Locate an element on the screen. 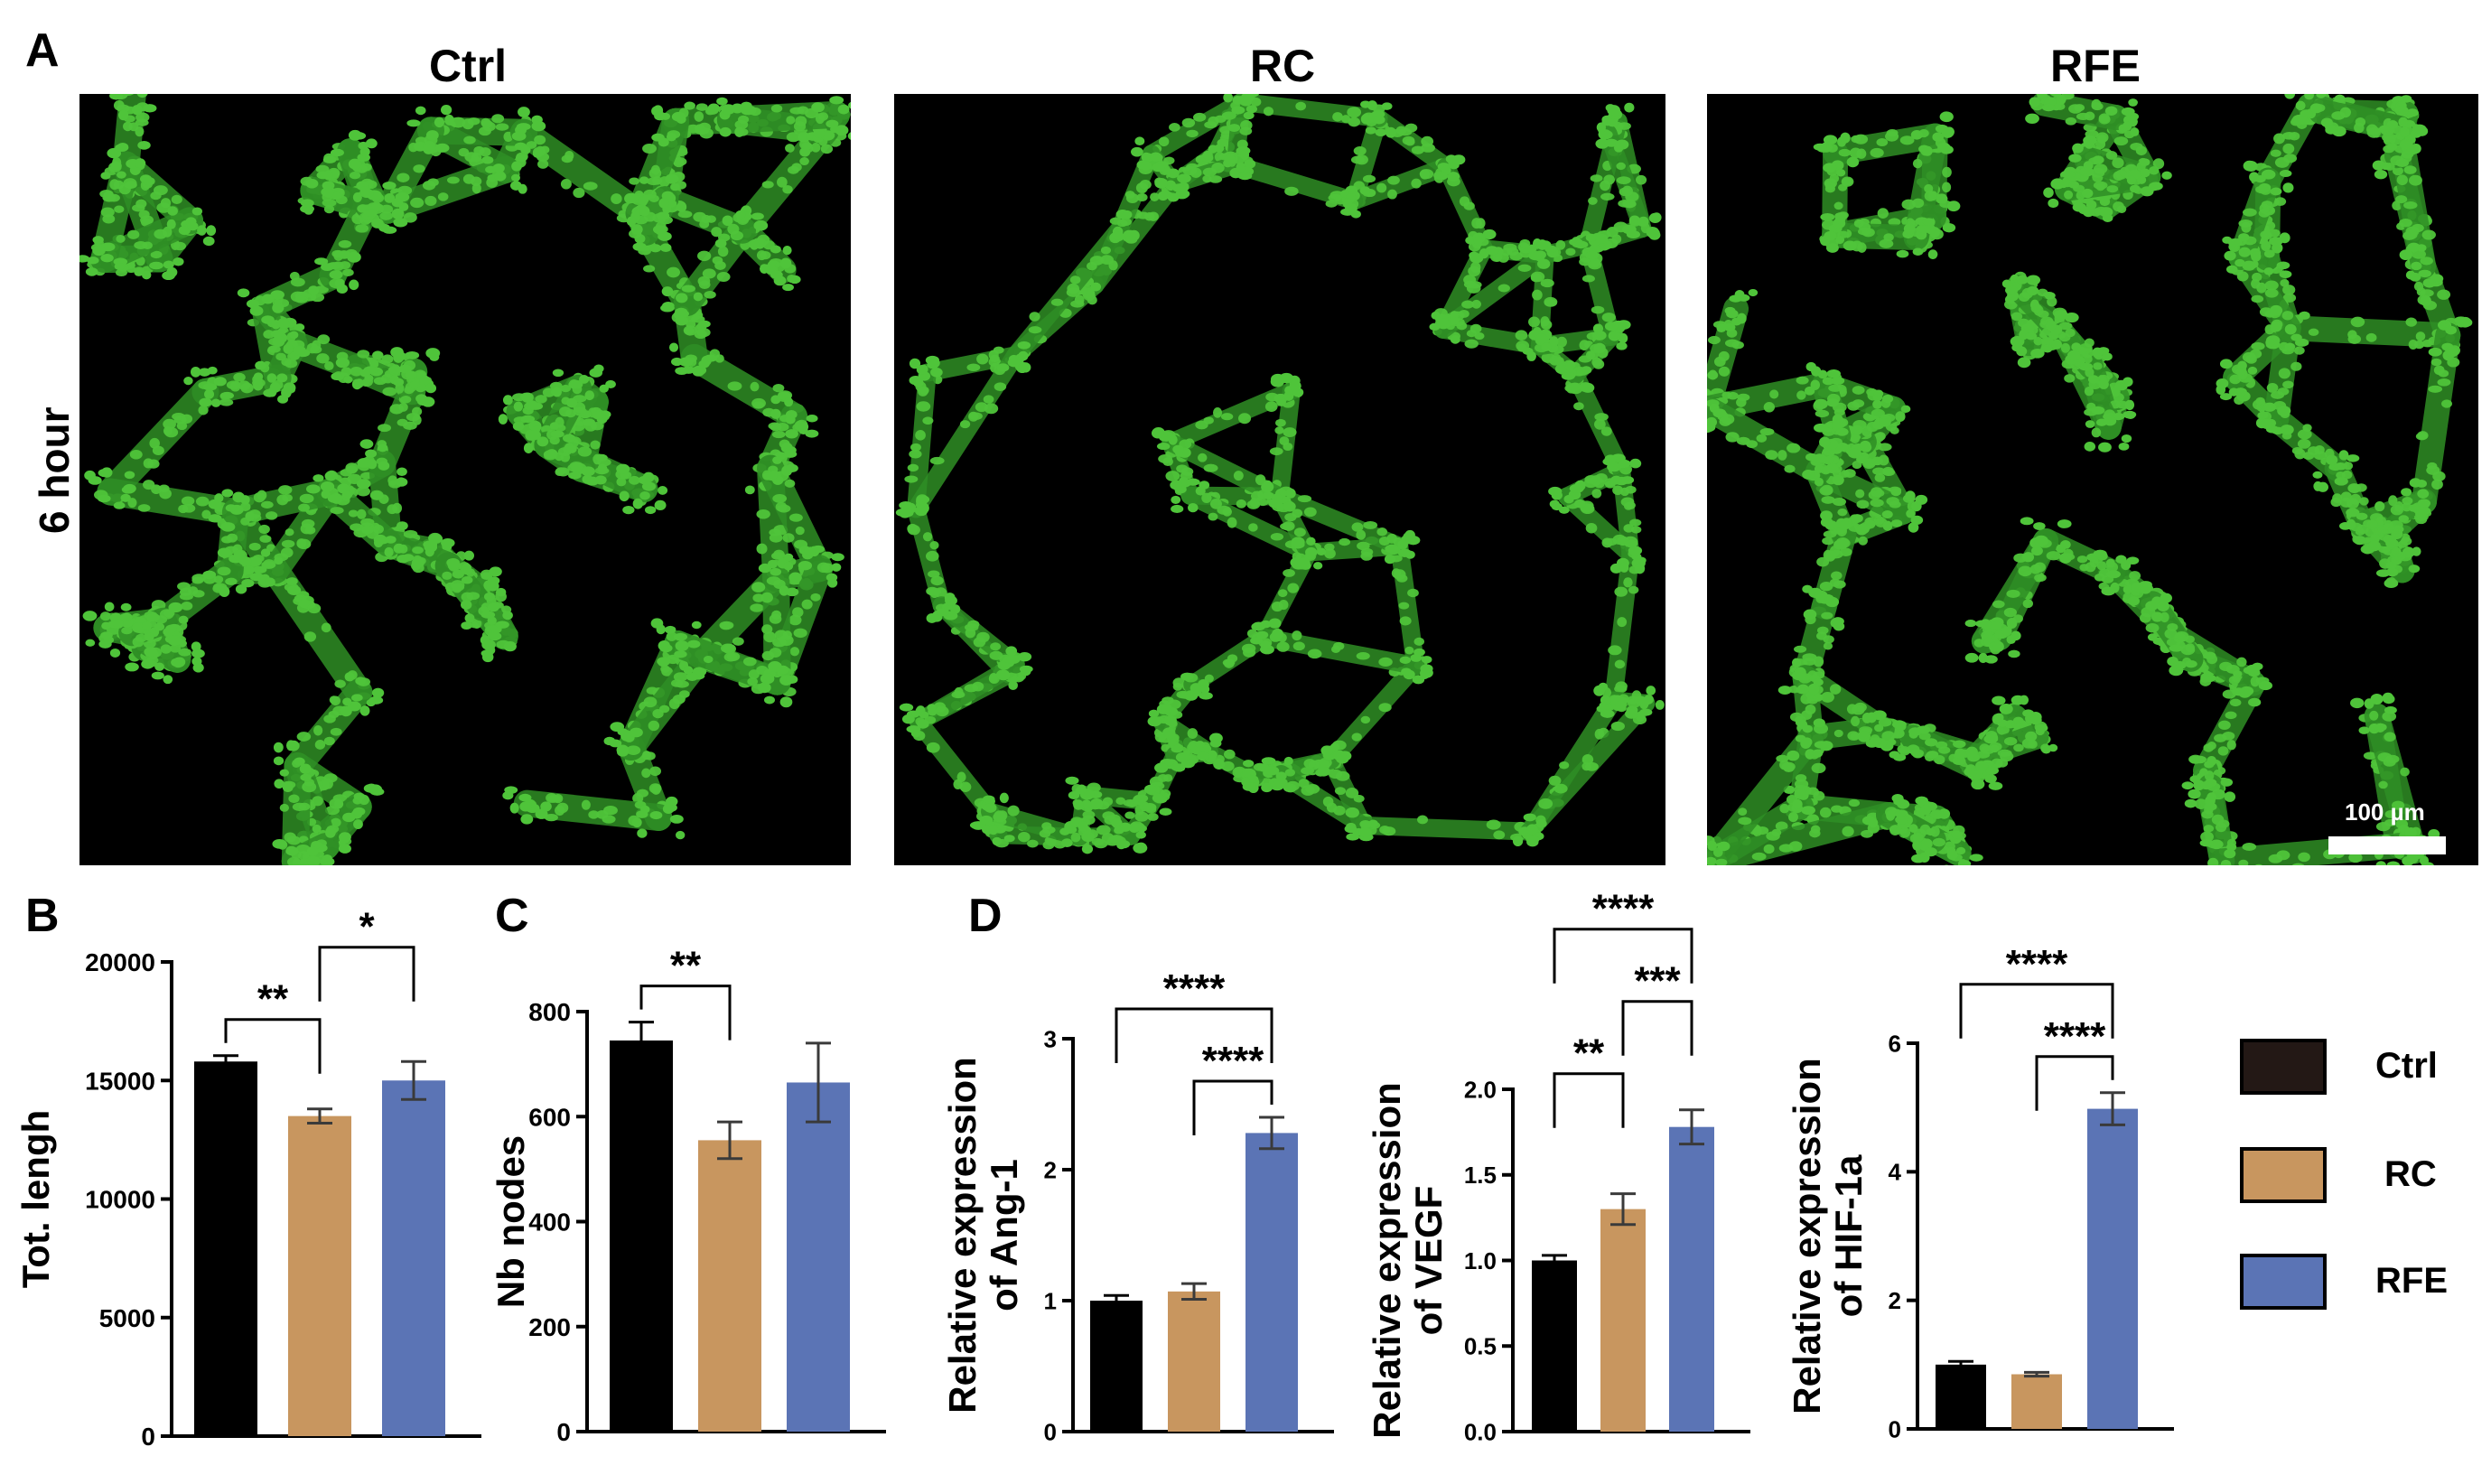 This screenshot has width=2491, height=1484. legend-swatch-ctrl is located at coordinates (2283, 1067).